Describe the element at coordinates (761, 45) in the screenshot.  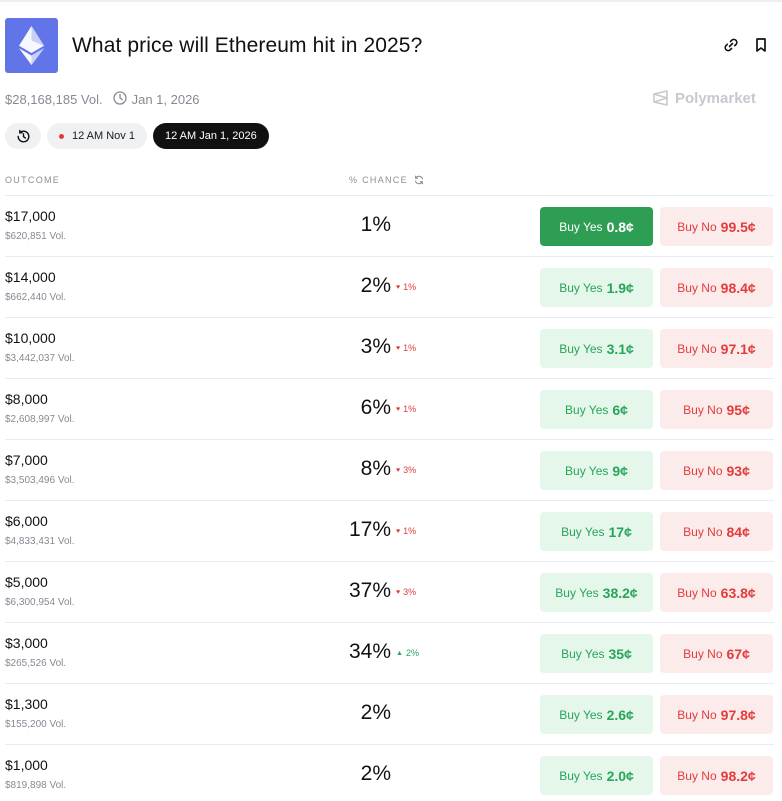
I see `bookmark-icon` at that location.